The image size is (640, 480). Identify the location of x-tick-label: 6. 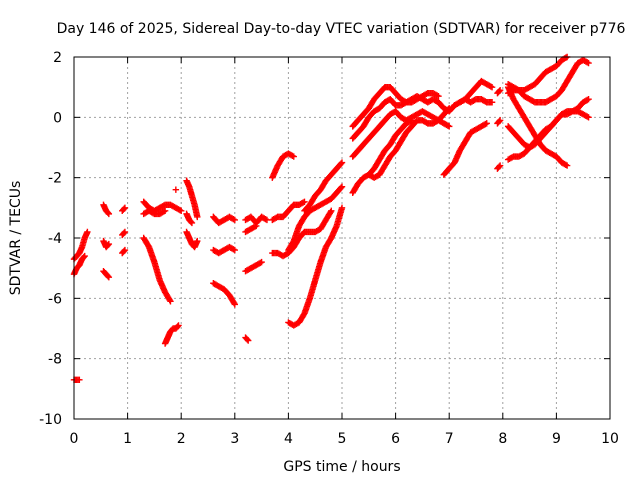
(395, 439).